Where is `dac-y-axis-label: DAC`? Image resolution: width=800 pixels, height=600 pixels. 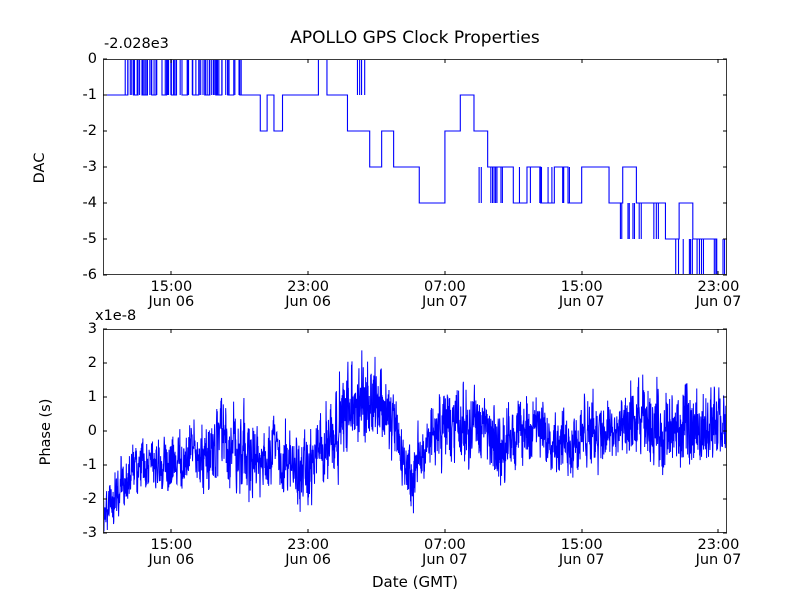
dac-y-axis-label: DAC is located at coordinates (40, 168).